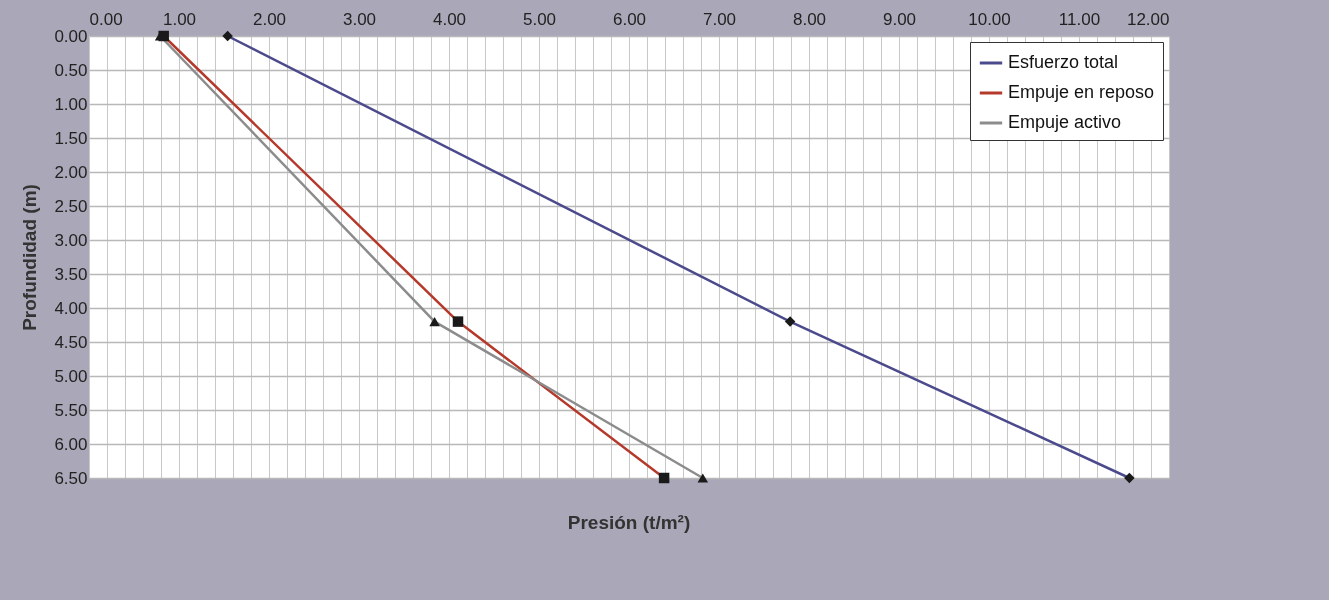 Image resolution: width=1329 pixels, height=600 pixels. What do you see at coordinates (71, 478) in the screenshot?
I see `y-tick-label: 6.50` at bounding box center [71, 478].